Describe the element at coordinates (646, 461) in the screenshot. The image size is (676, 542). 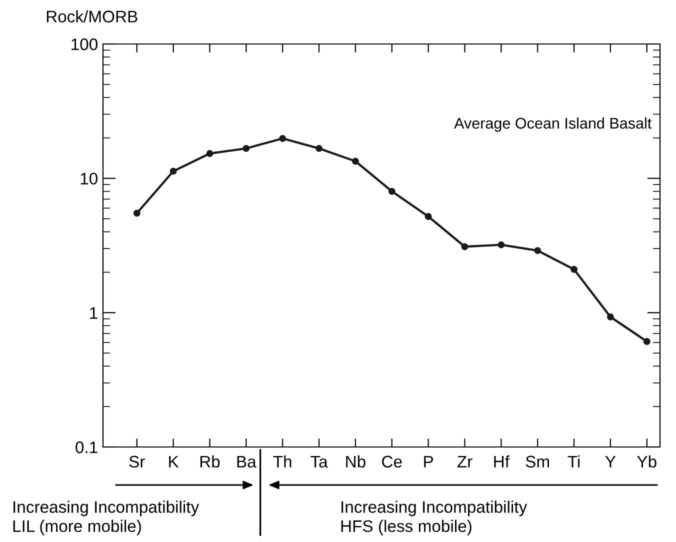
I see `x-tick-label: Yb` at that location.